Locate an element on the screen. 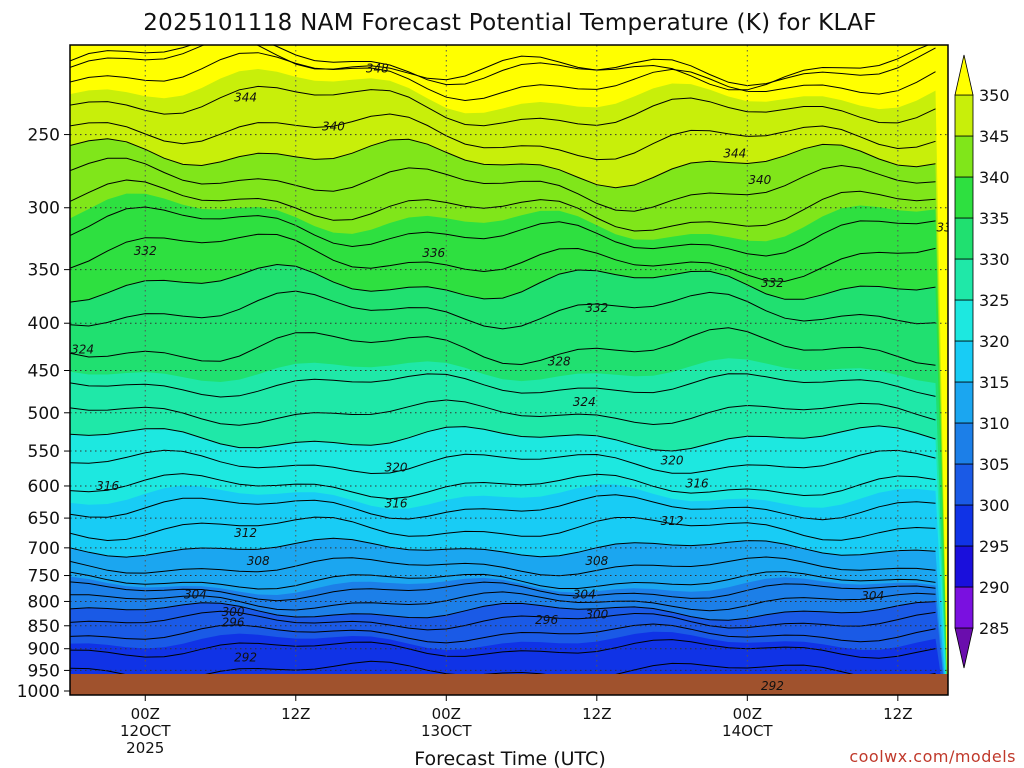 The height and width of the screenshot is (768, 1024). contour-label-text: 324 is located at coordinates (584, 402).